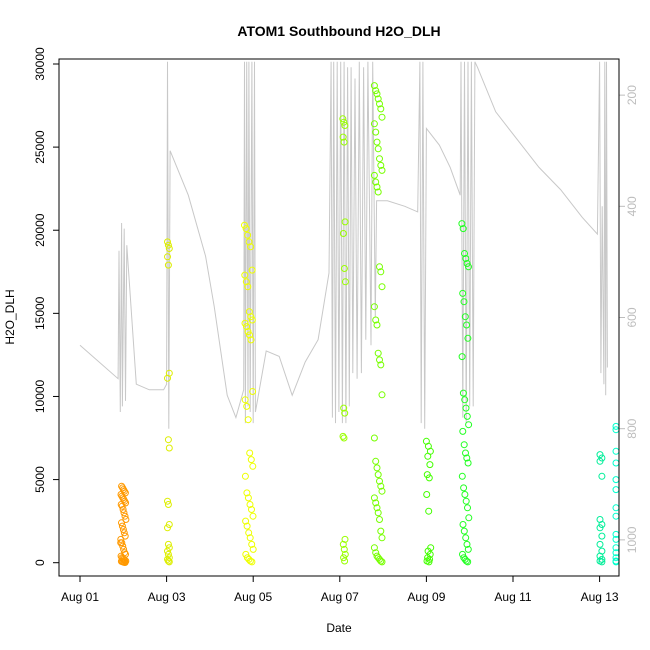 The width and height of the screenshot is (650, 650). I want to click on x-tick-label: Aug 09, so click(426, 597).